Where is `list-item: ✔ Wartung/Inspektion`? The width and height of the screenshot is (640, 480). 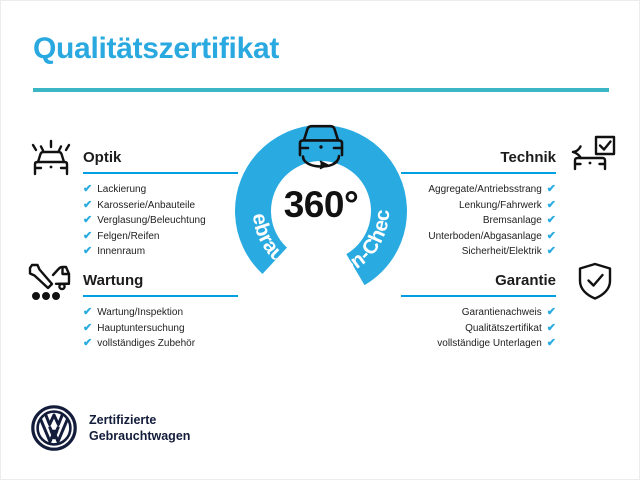 list-item: ✔ Wartung/Inspektion is located at coordinates (160, 313).